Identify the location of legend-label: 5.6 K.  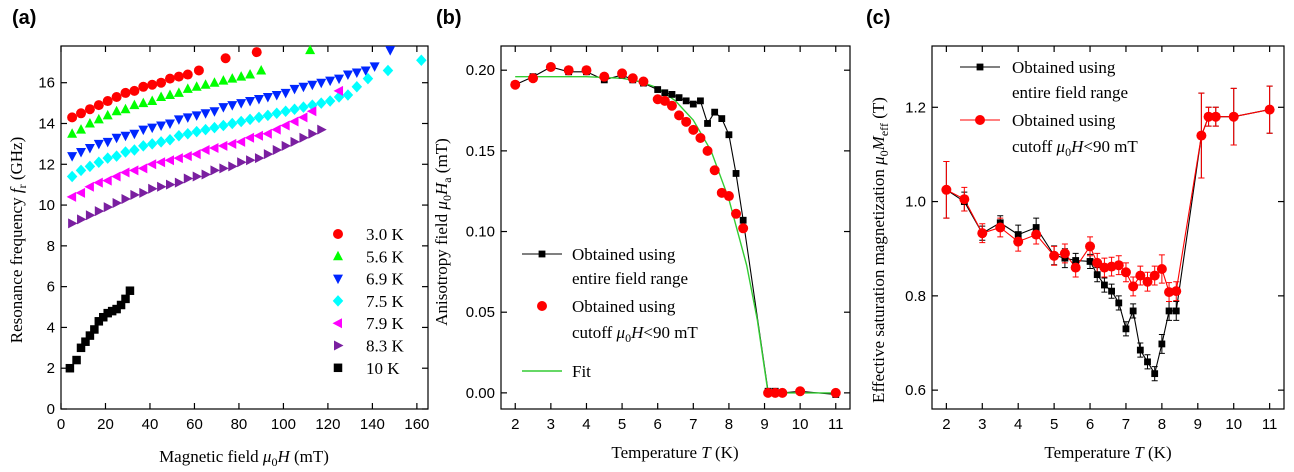
(385, 256).